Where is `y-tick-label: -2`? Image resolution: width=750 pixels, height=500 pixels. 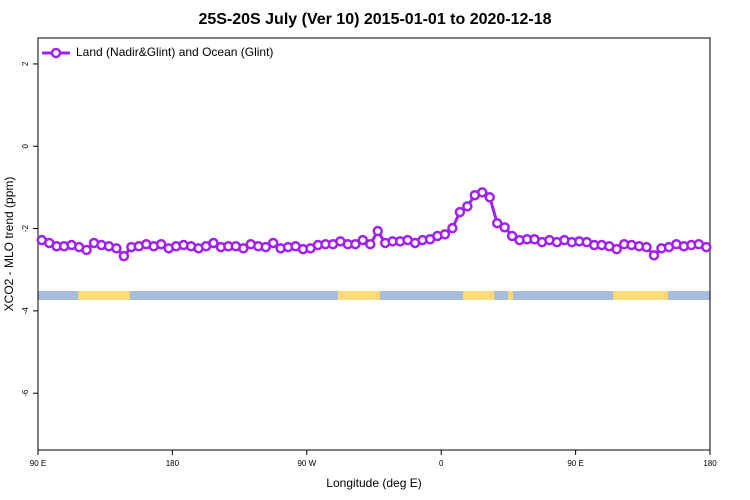
y-tick-label: -2 is located at coordinates (25, 228).